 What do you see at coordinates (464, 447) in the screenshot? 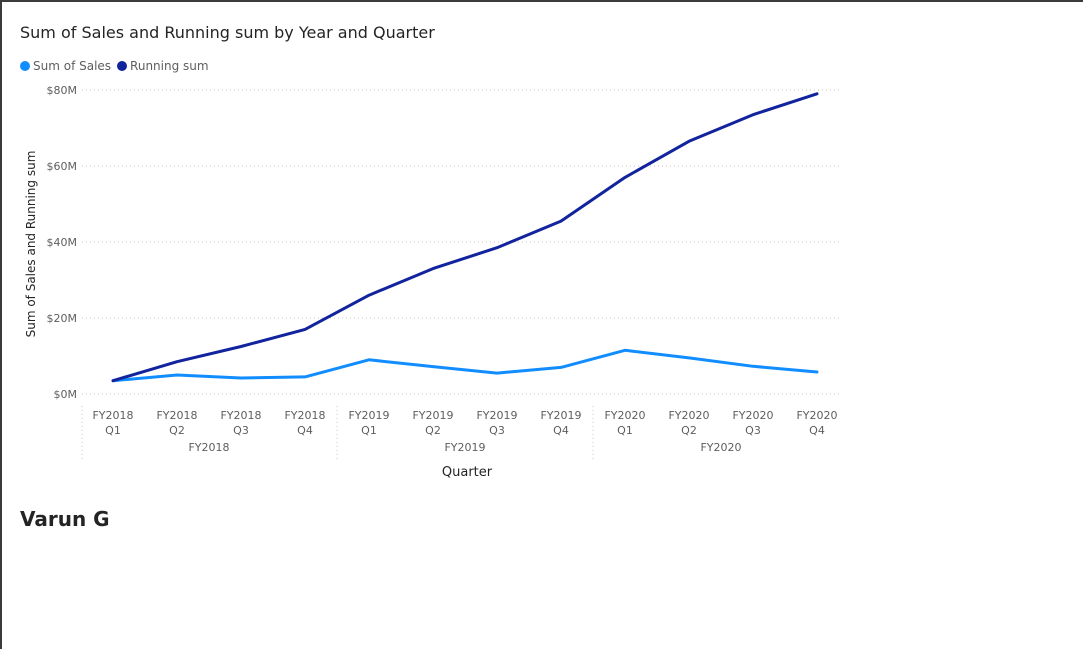
I see `x-group-label: FY2019` at bounding box center [464, 447].